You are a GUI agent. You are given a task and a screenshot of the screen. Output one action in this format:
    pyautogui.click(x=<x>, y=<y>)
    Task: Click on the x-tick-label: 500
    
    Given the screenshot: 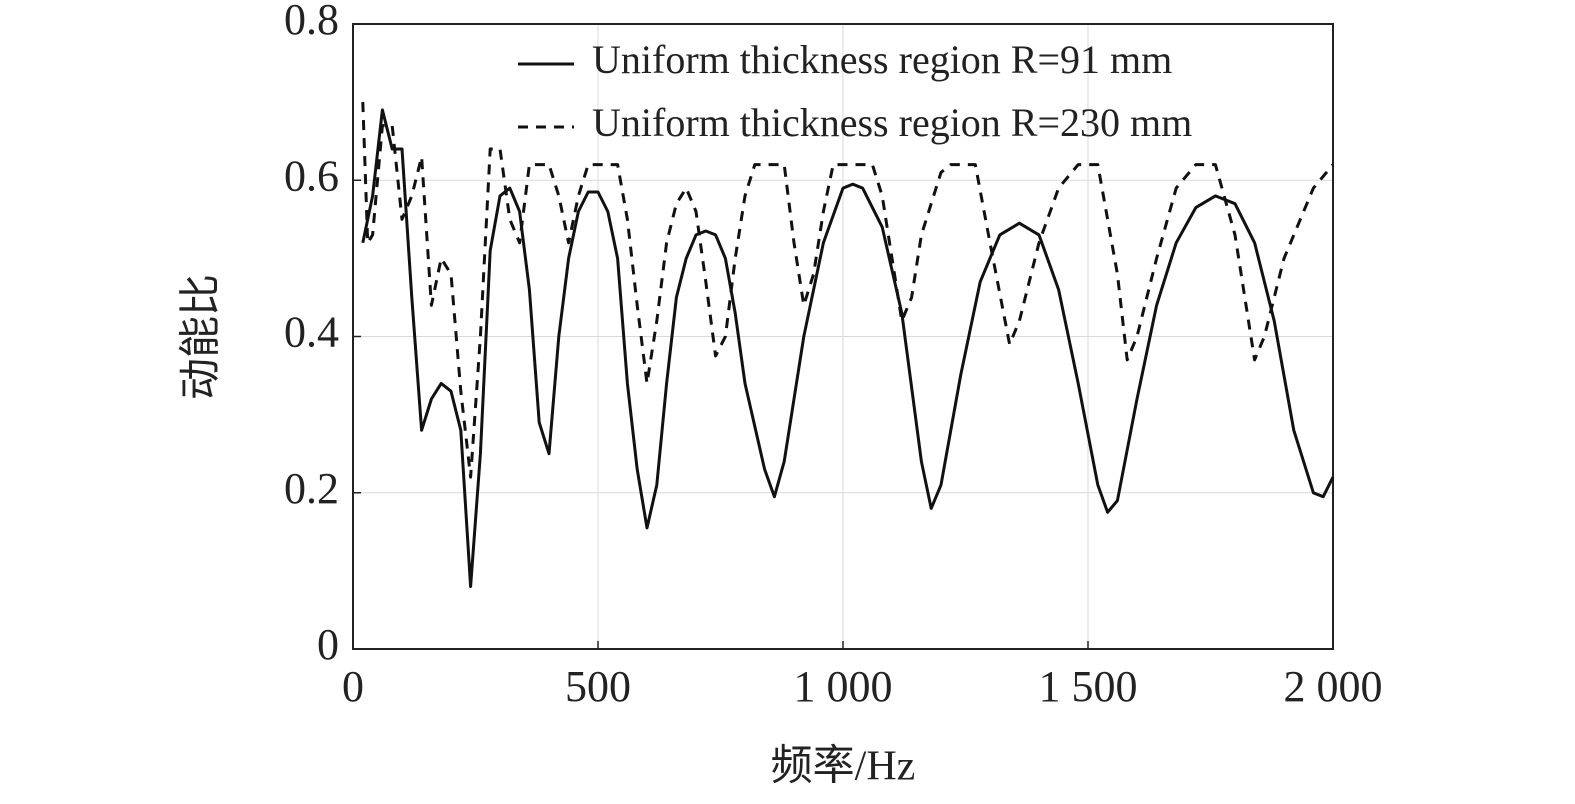 What is the action you would take?
    pyautogui.click(x=598, y=686)
    